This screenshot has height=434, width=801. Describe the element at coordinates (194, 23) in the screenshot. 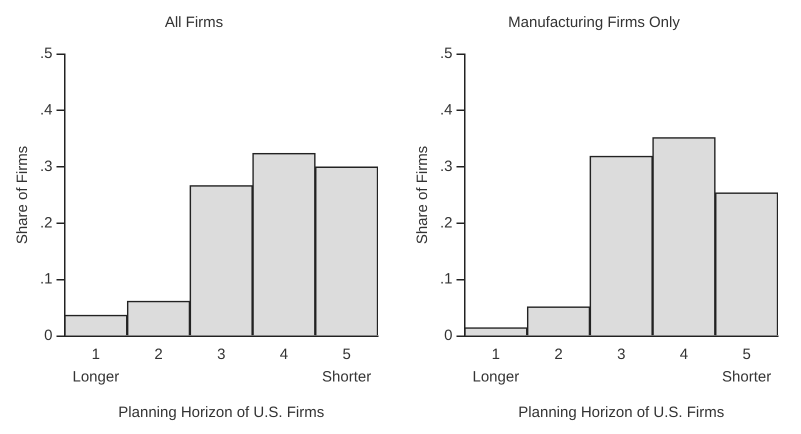

I see `chart-title: All Firms` at that location.